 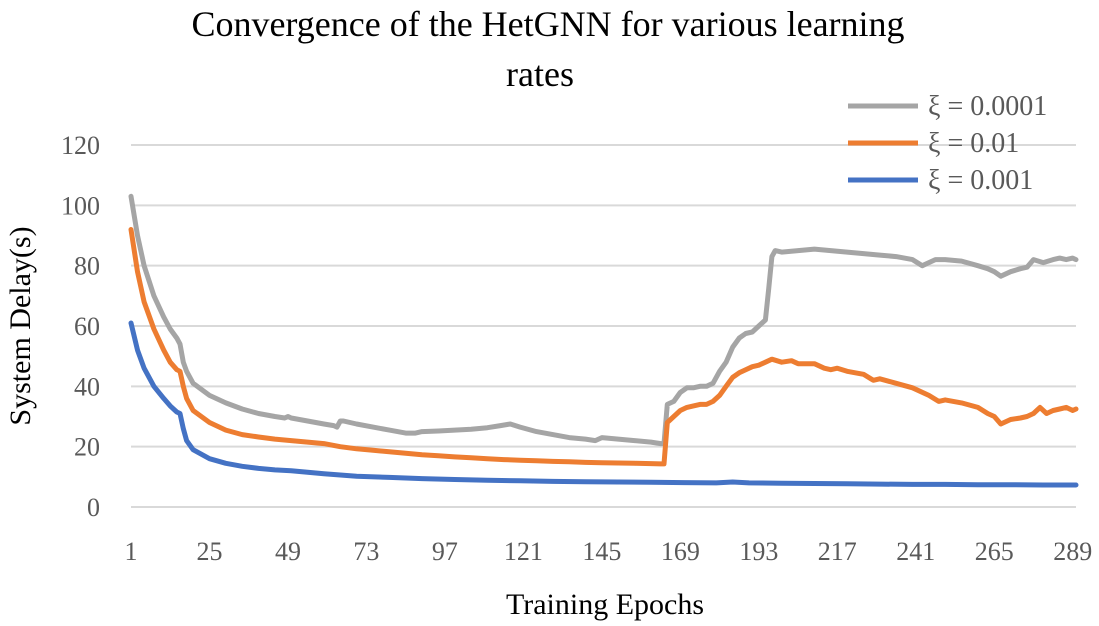 What do you see at coordinates (605, 604) in the screenshot?
I see `x-axis-title: Training Epochs` at bounding box center [605, 604].